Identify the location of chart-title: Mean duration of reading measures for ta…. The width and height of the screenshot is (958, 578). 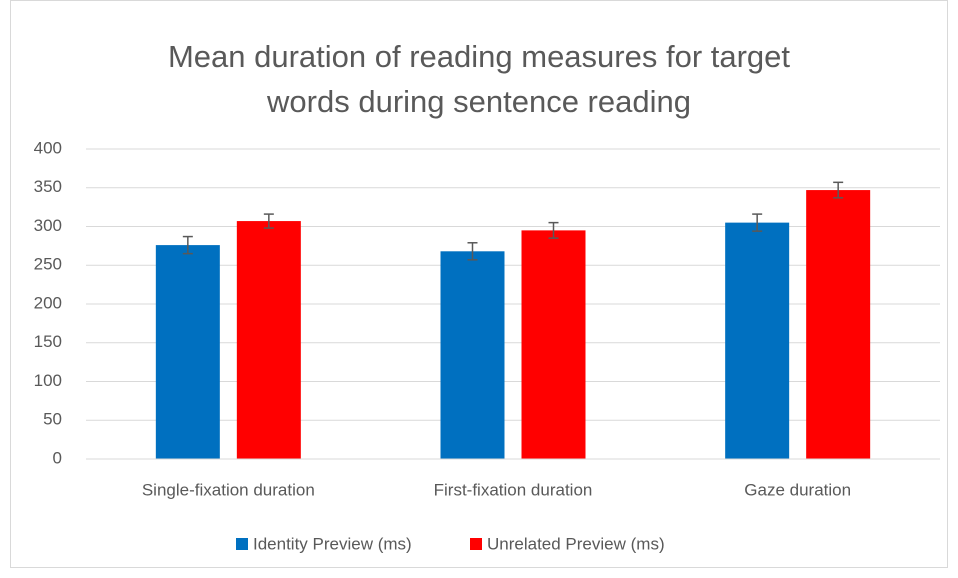
(479, 79).